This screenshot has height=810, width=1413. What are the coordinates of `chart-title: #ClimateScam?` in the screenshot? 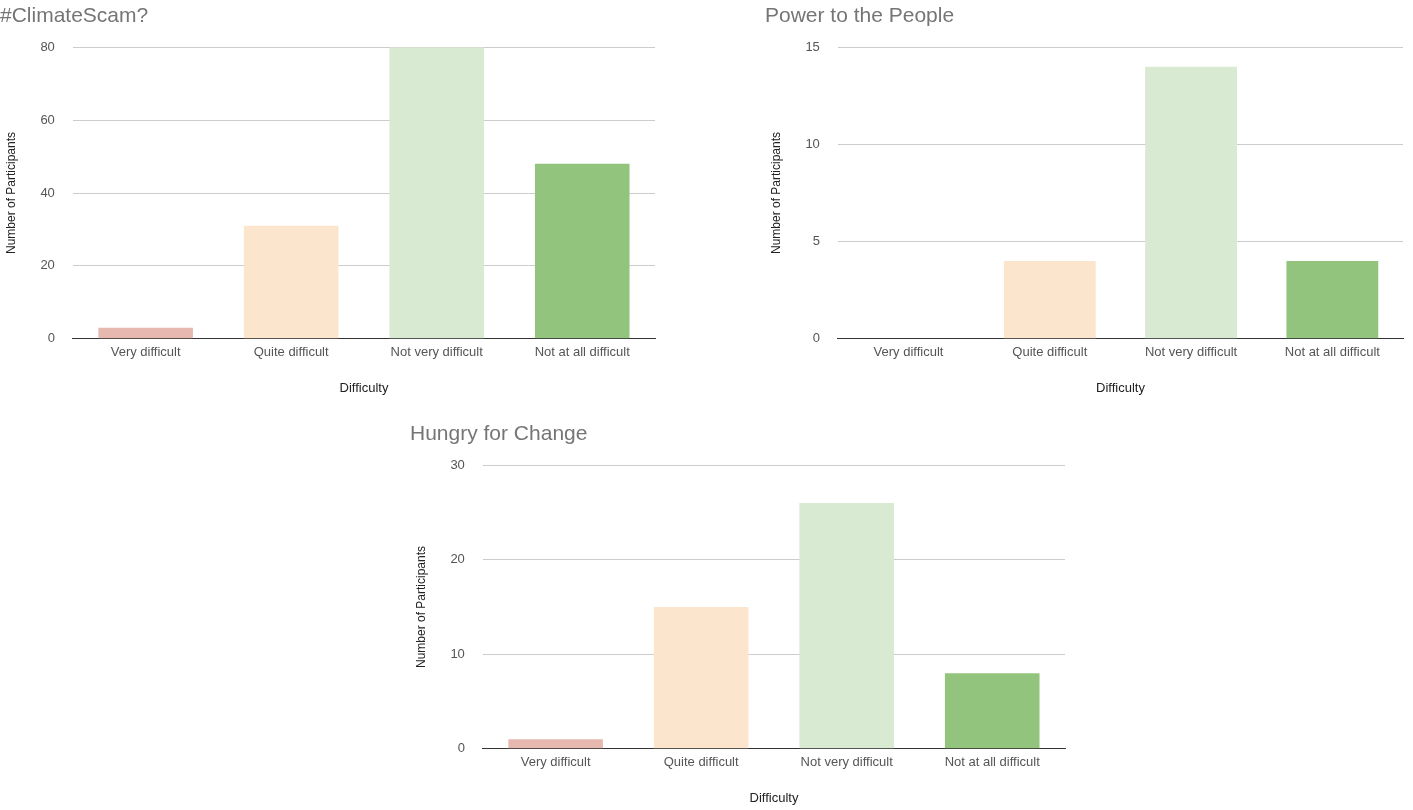 It's located at (74, 15).